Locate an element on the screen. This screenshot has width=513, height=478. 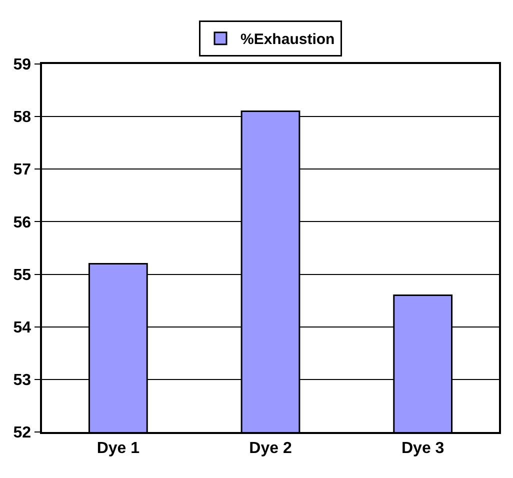
x-tick-label: Dye 3 is located at coordinates (422, 448).